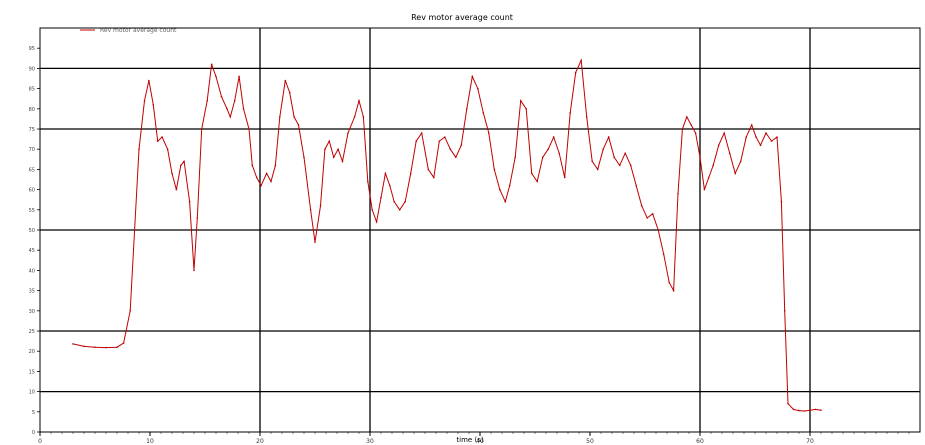 The width and height of the screenshot is (925, 445). I want to click on x-tick-label: 60, so click(700, 441).